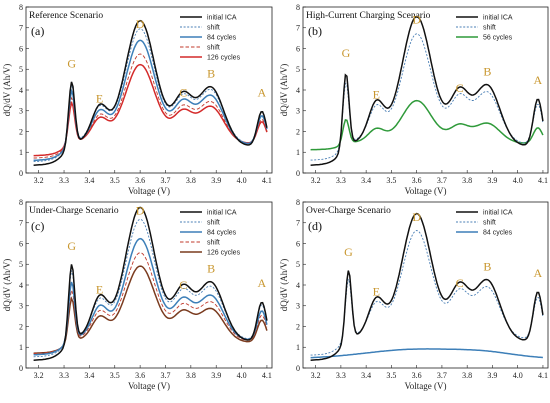 The width and height of the screenshot is (550, 403). I want to click on panel-letter: (a), so click(37, 31).